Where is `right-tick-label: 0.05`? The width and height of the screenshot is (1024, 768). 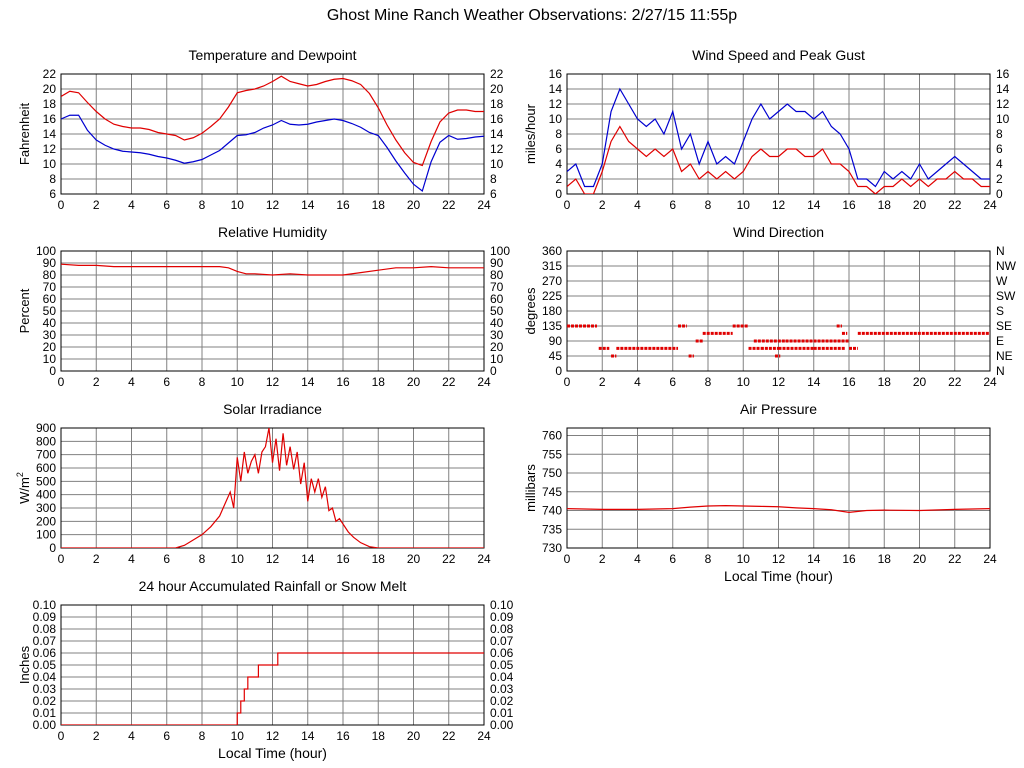 right-tick-label: 0.05 is located at coordinates (502, 665).